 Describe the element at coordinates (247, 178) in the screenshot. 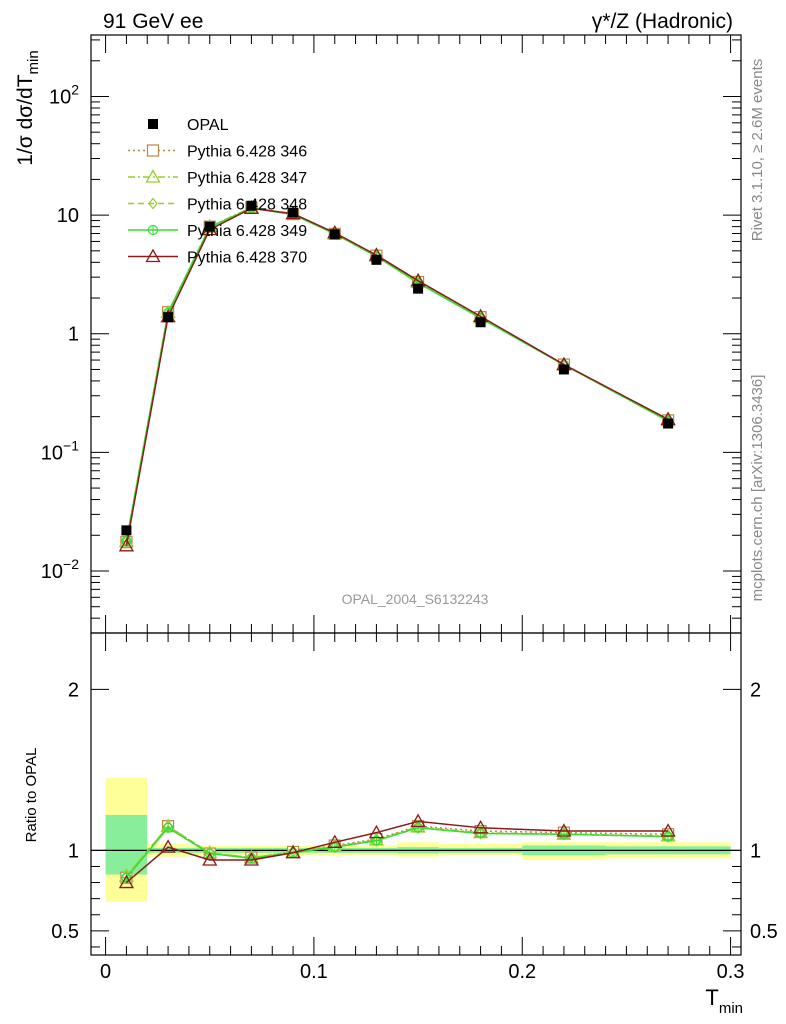

I see `legend-label: Pythia 6.428 347` at that location.